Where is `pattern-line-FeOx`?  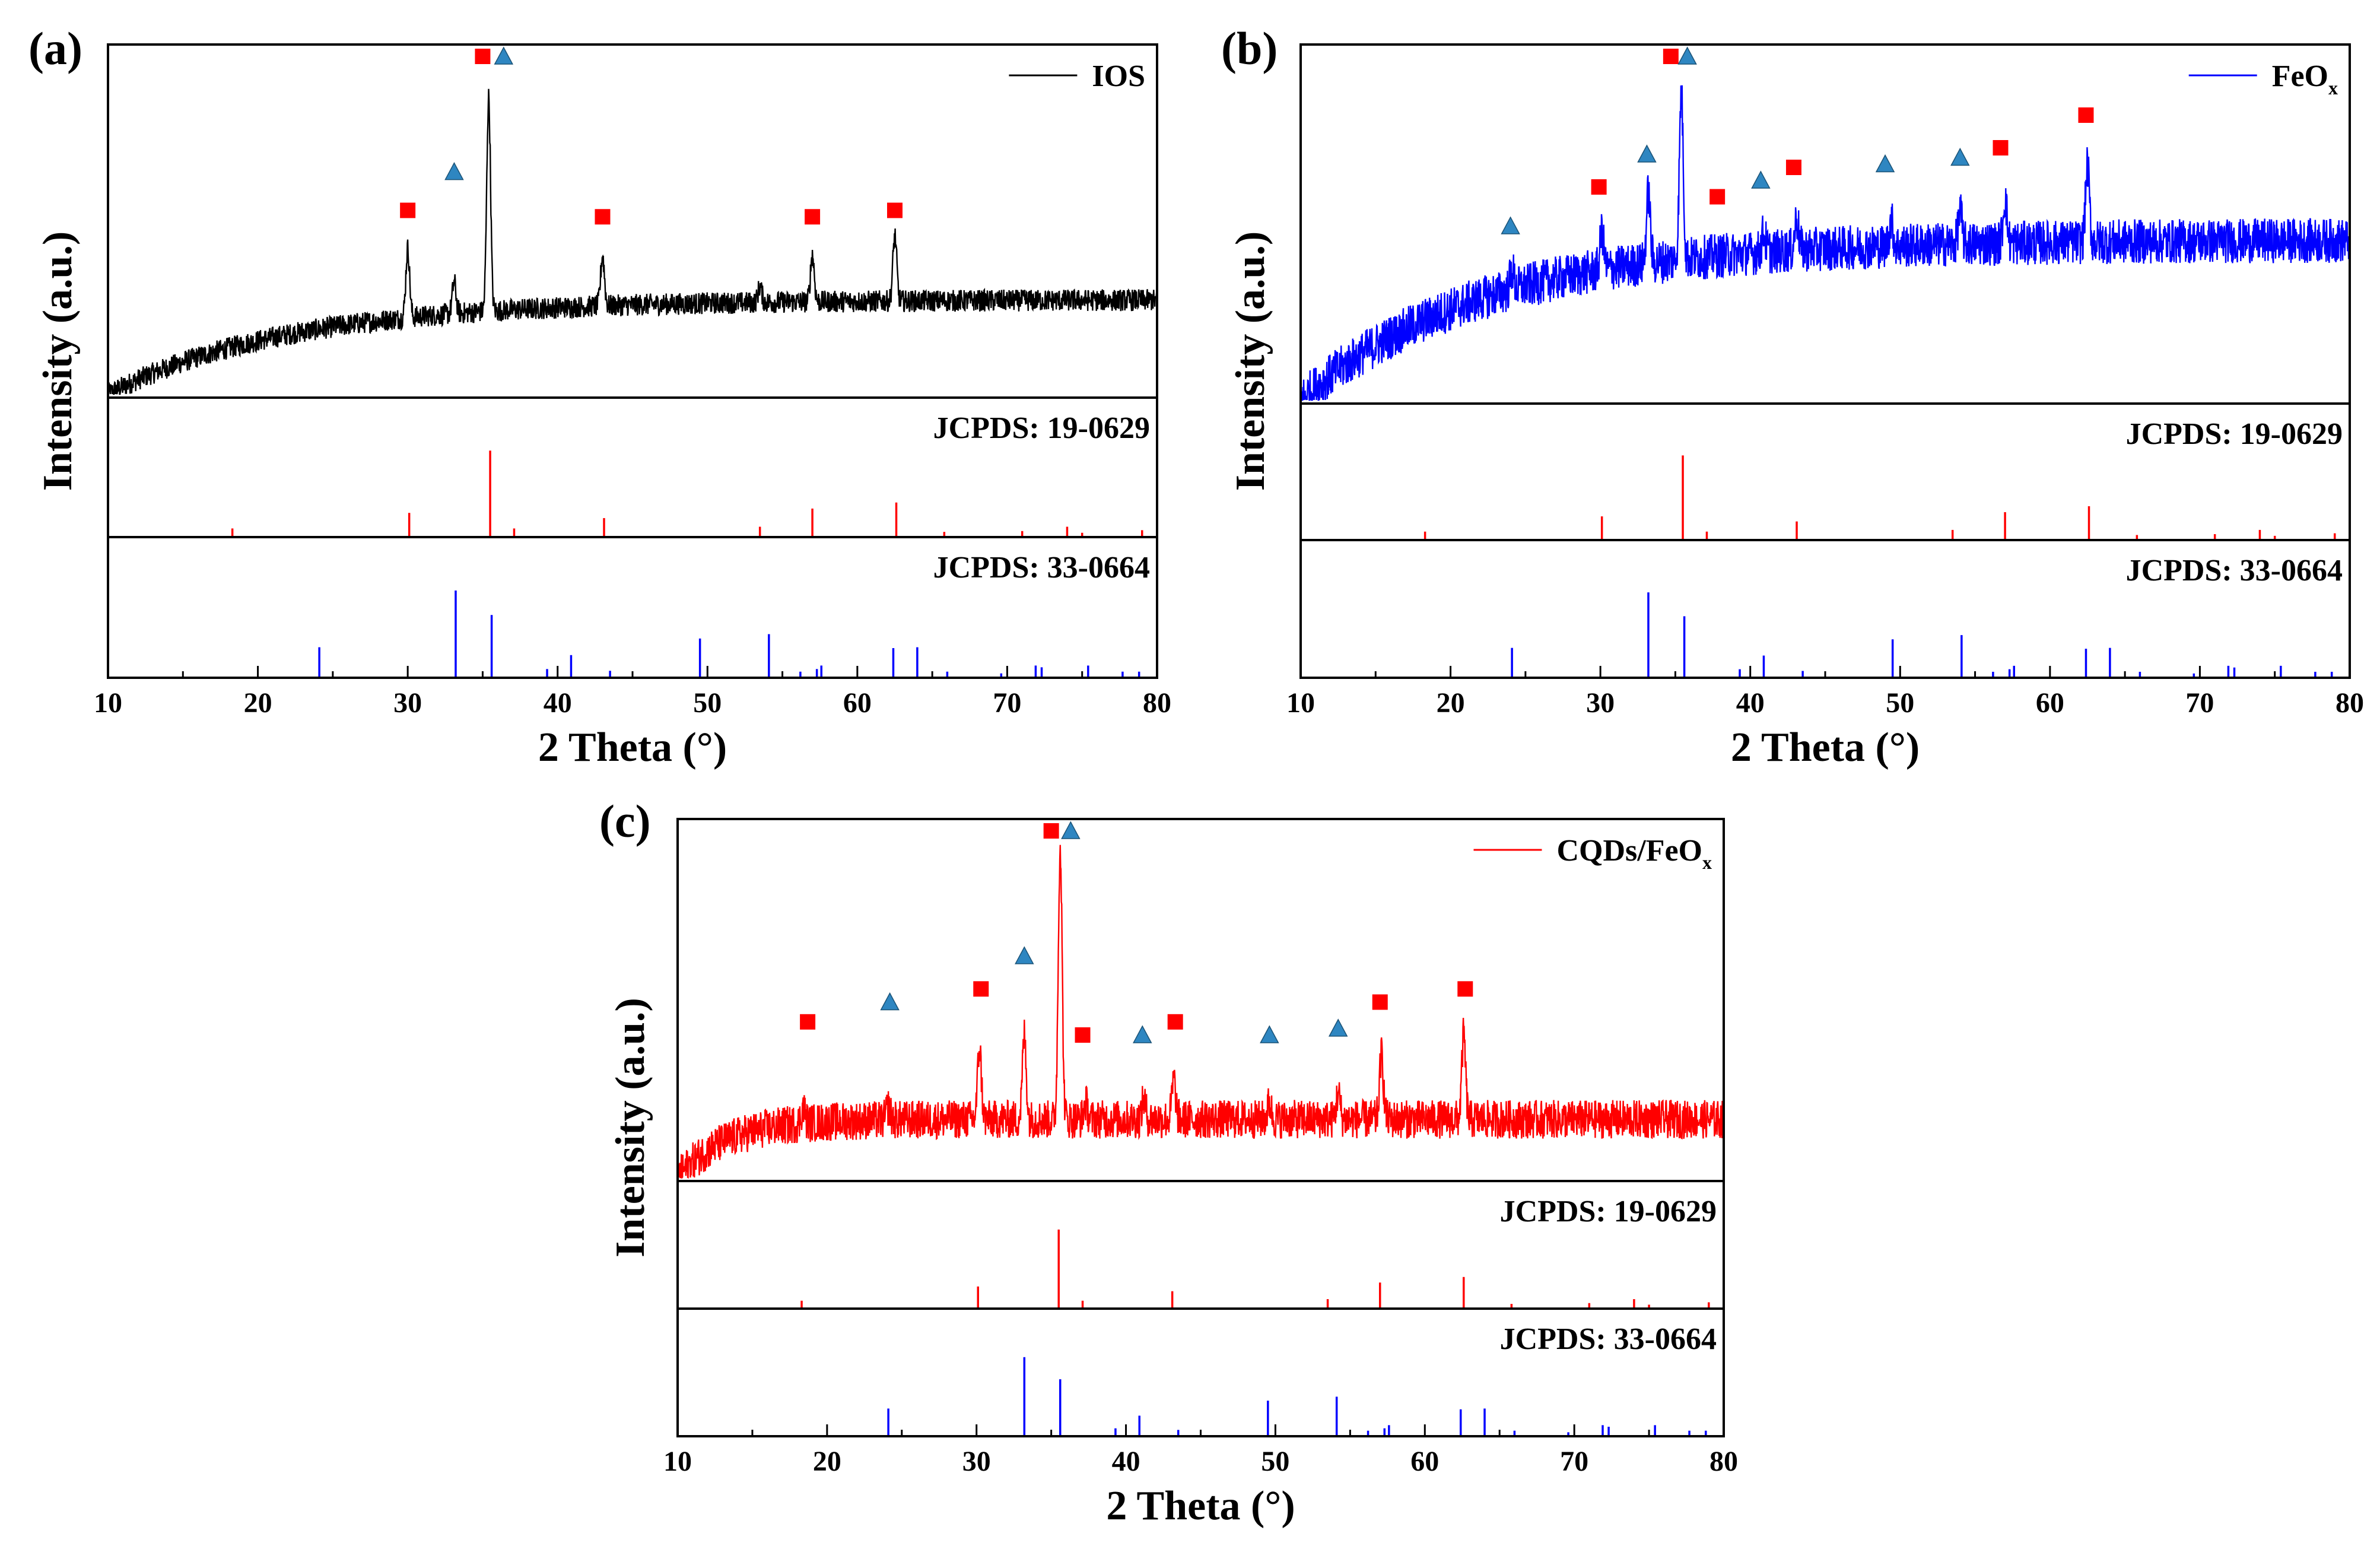
pattern-line-FeOx is located at coordinates (1825, 243).